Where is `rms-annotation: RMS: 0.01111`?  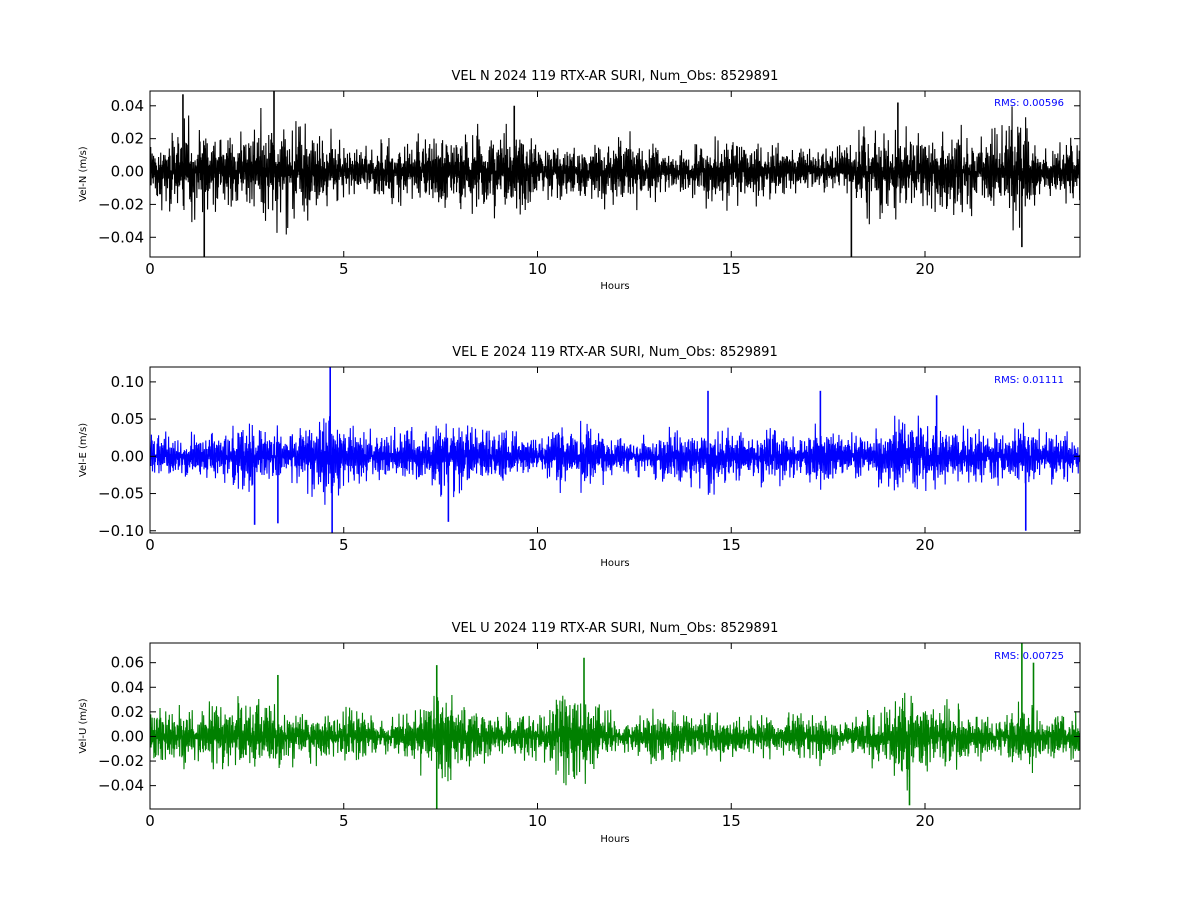 rms-annotation: RMS: 0.01111 is located at coordinates (1029, 380).